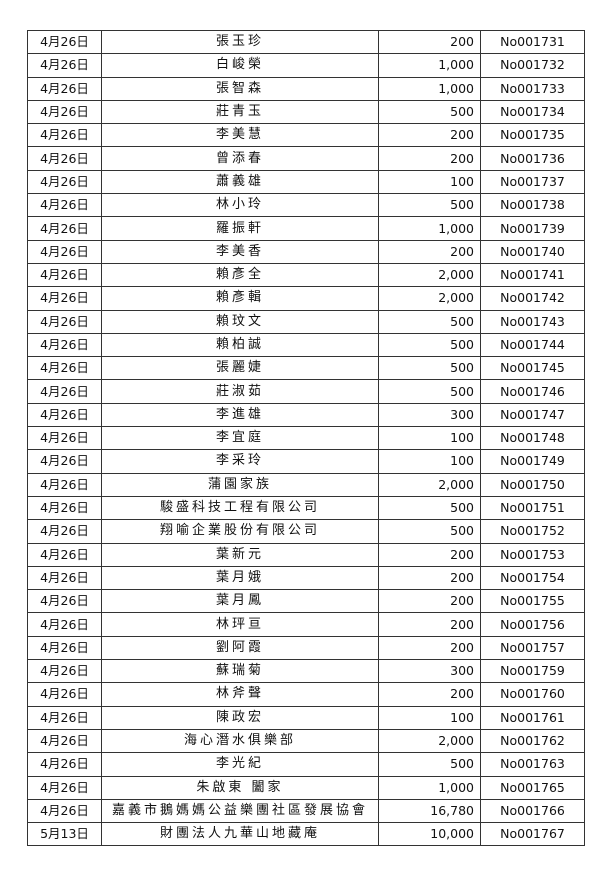 This screenshot has height=889, width=610. Describe the element at coordinates (532, 554) in the screenshot. I see `receipt-number-cell: No001753` at that location.